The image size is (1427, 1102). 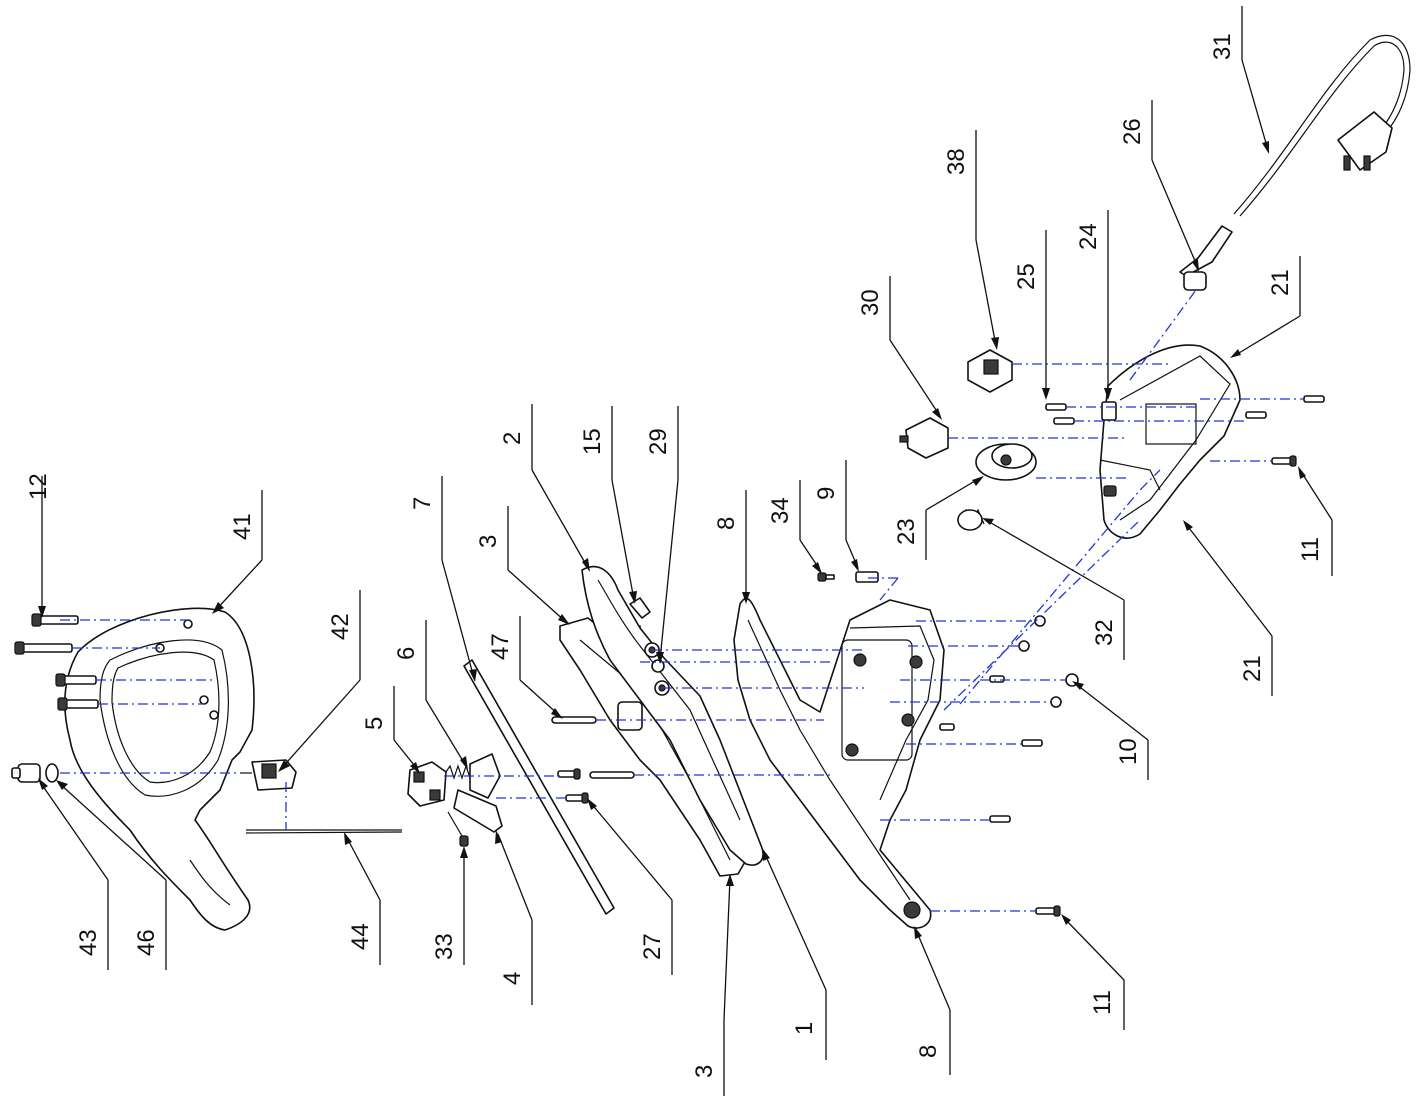 I want to click on callout-7: 7, so click(x=443, y=579).